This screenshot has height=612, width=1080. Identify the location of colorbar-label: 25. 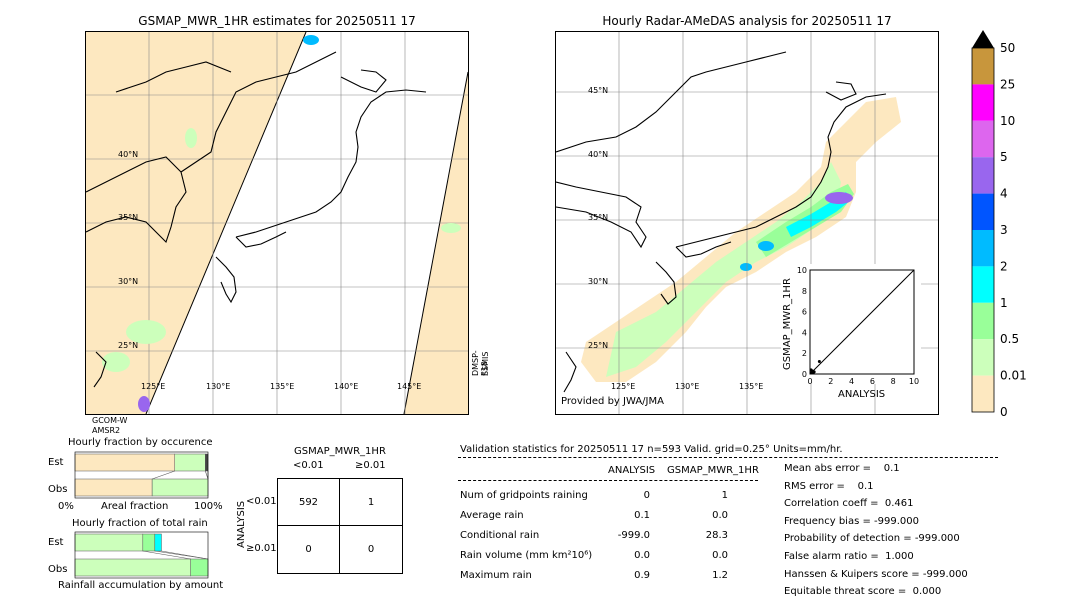
(1007, 84).